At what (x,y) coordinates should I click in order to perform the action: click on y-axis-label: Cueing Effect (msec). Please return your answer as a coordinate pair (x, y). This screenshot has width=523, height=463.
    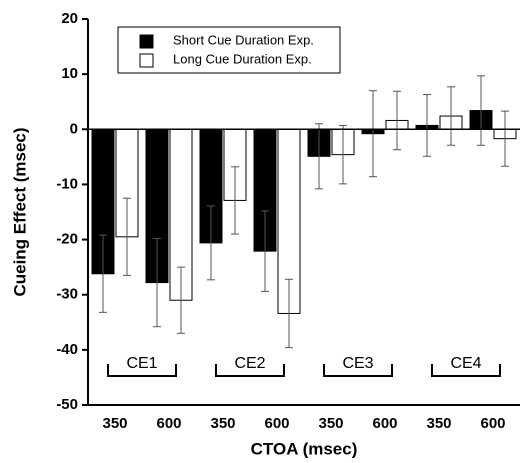
    Looking at the image, I should click on (19, 211).